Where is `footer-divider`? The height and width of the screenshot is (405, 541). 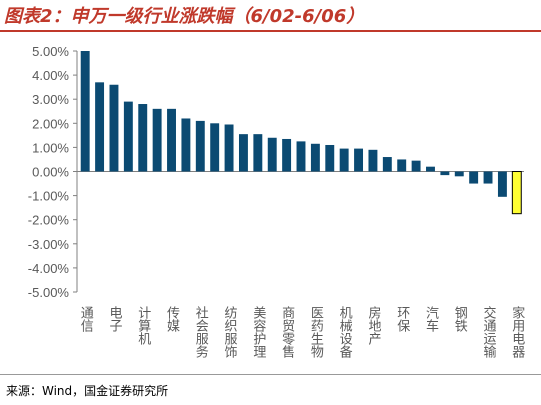
footer-divider is located at coordinates (270, 374).